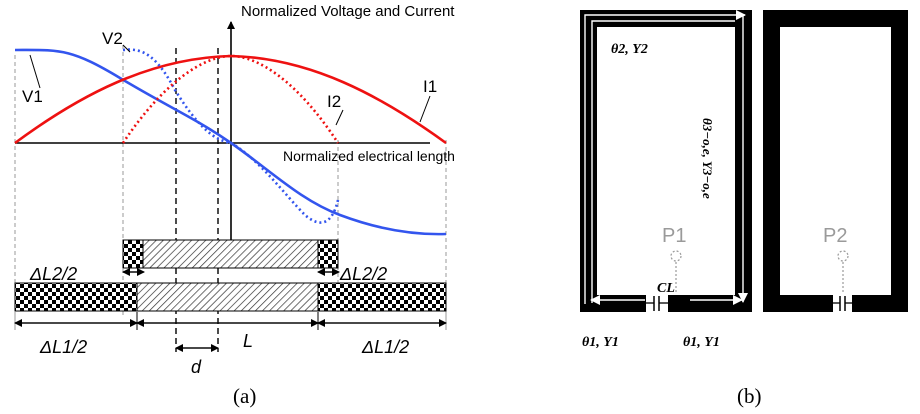 This screenshot has width=920, height=414. What do you see at coordinates (363, 274) in the screenshot?
I see `label-dl2-right: ΔL2/2` at bounding box center [363, 274].